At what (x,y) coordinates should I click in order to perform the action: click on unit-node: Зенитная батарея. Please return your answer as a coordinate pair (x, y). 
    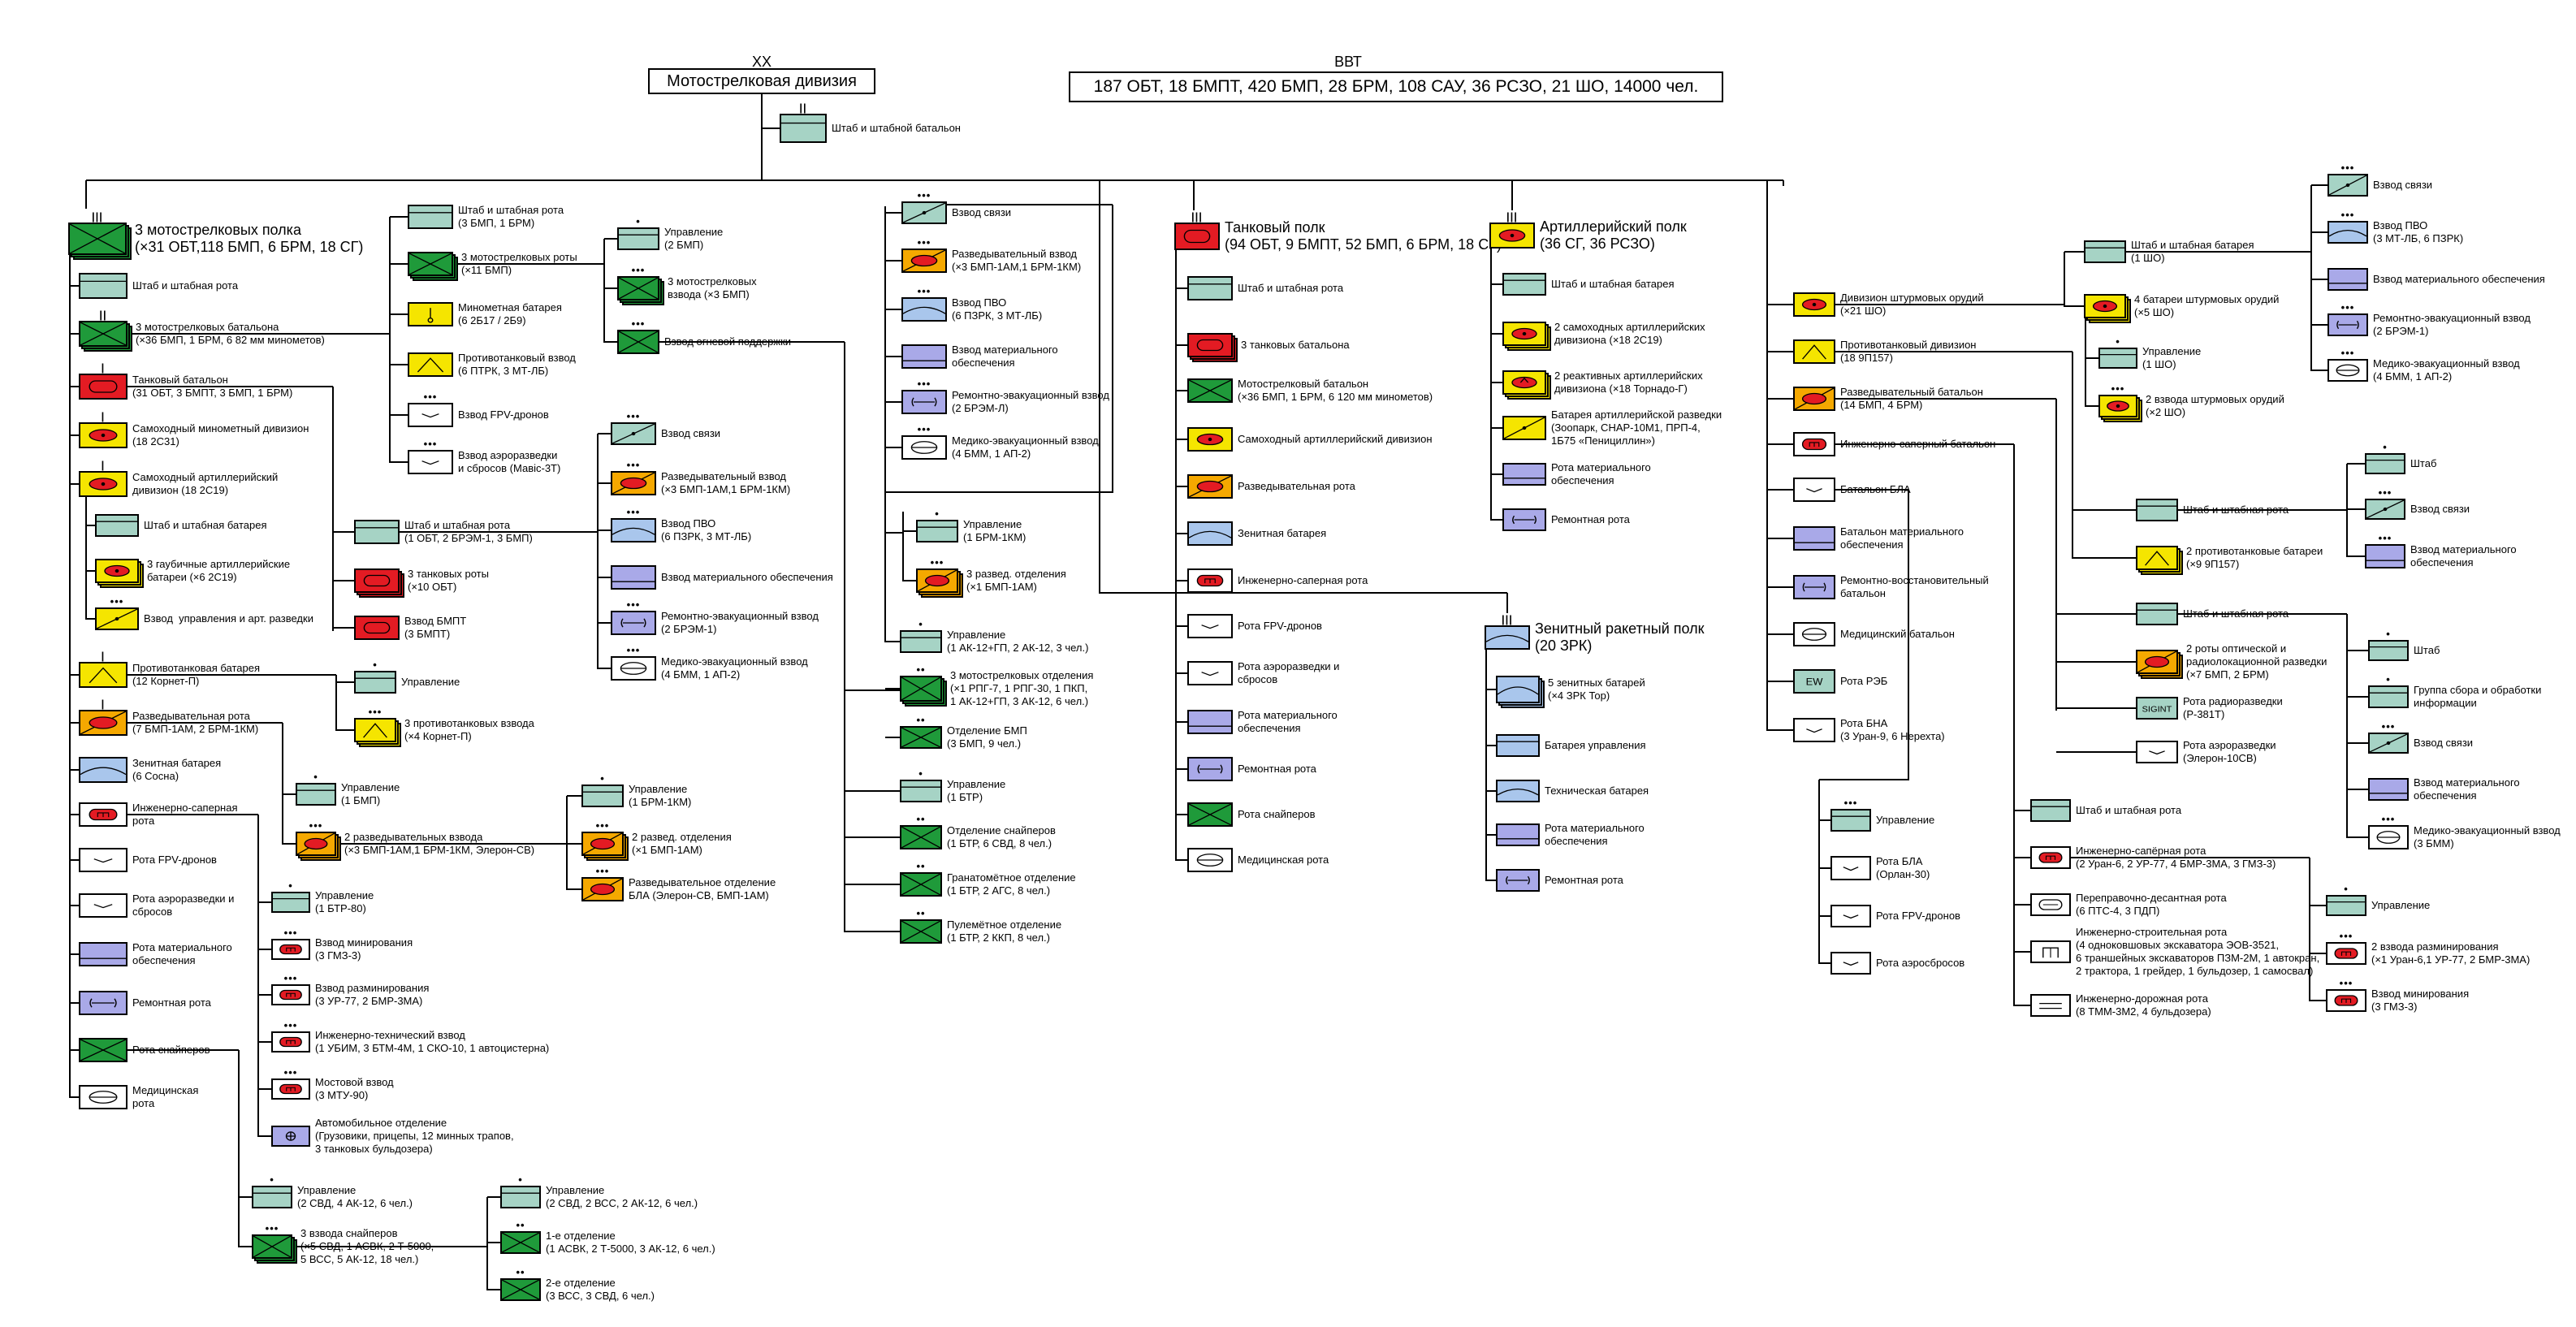
    Looking at the image, I should click on (1257, 533).